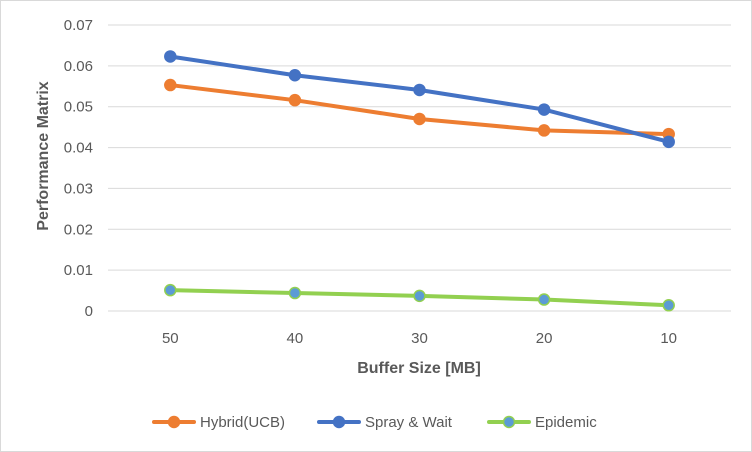 Image resolution: width=752 pixels, height=452 pixels. Describe the element at coordinates (78, 66) in the screenshot. I see `y-tick-label: 0.06` at that location.